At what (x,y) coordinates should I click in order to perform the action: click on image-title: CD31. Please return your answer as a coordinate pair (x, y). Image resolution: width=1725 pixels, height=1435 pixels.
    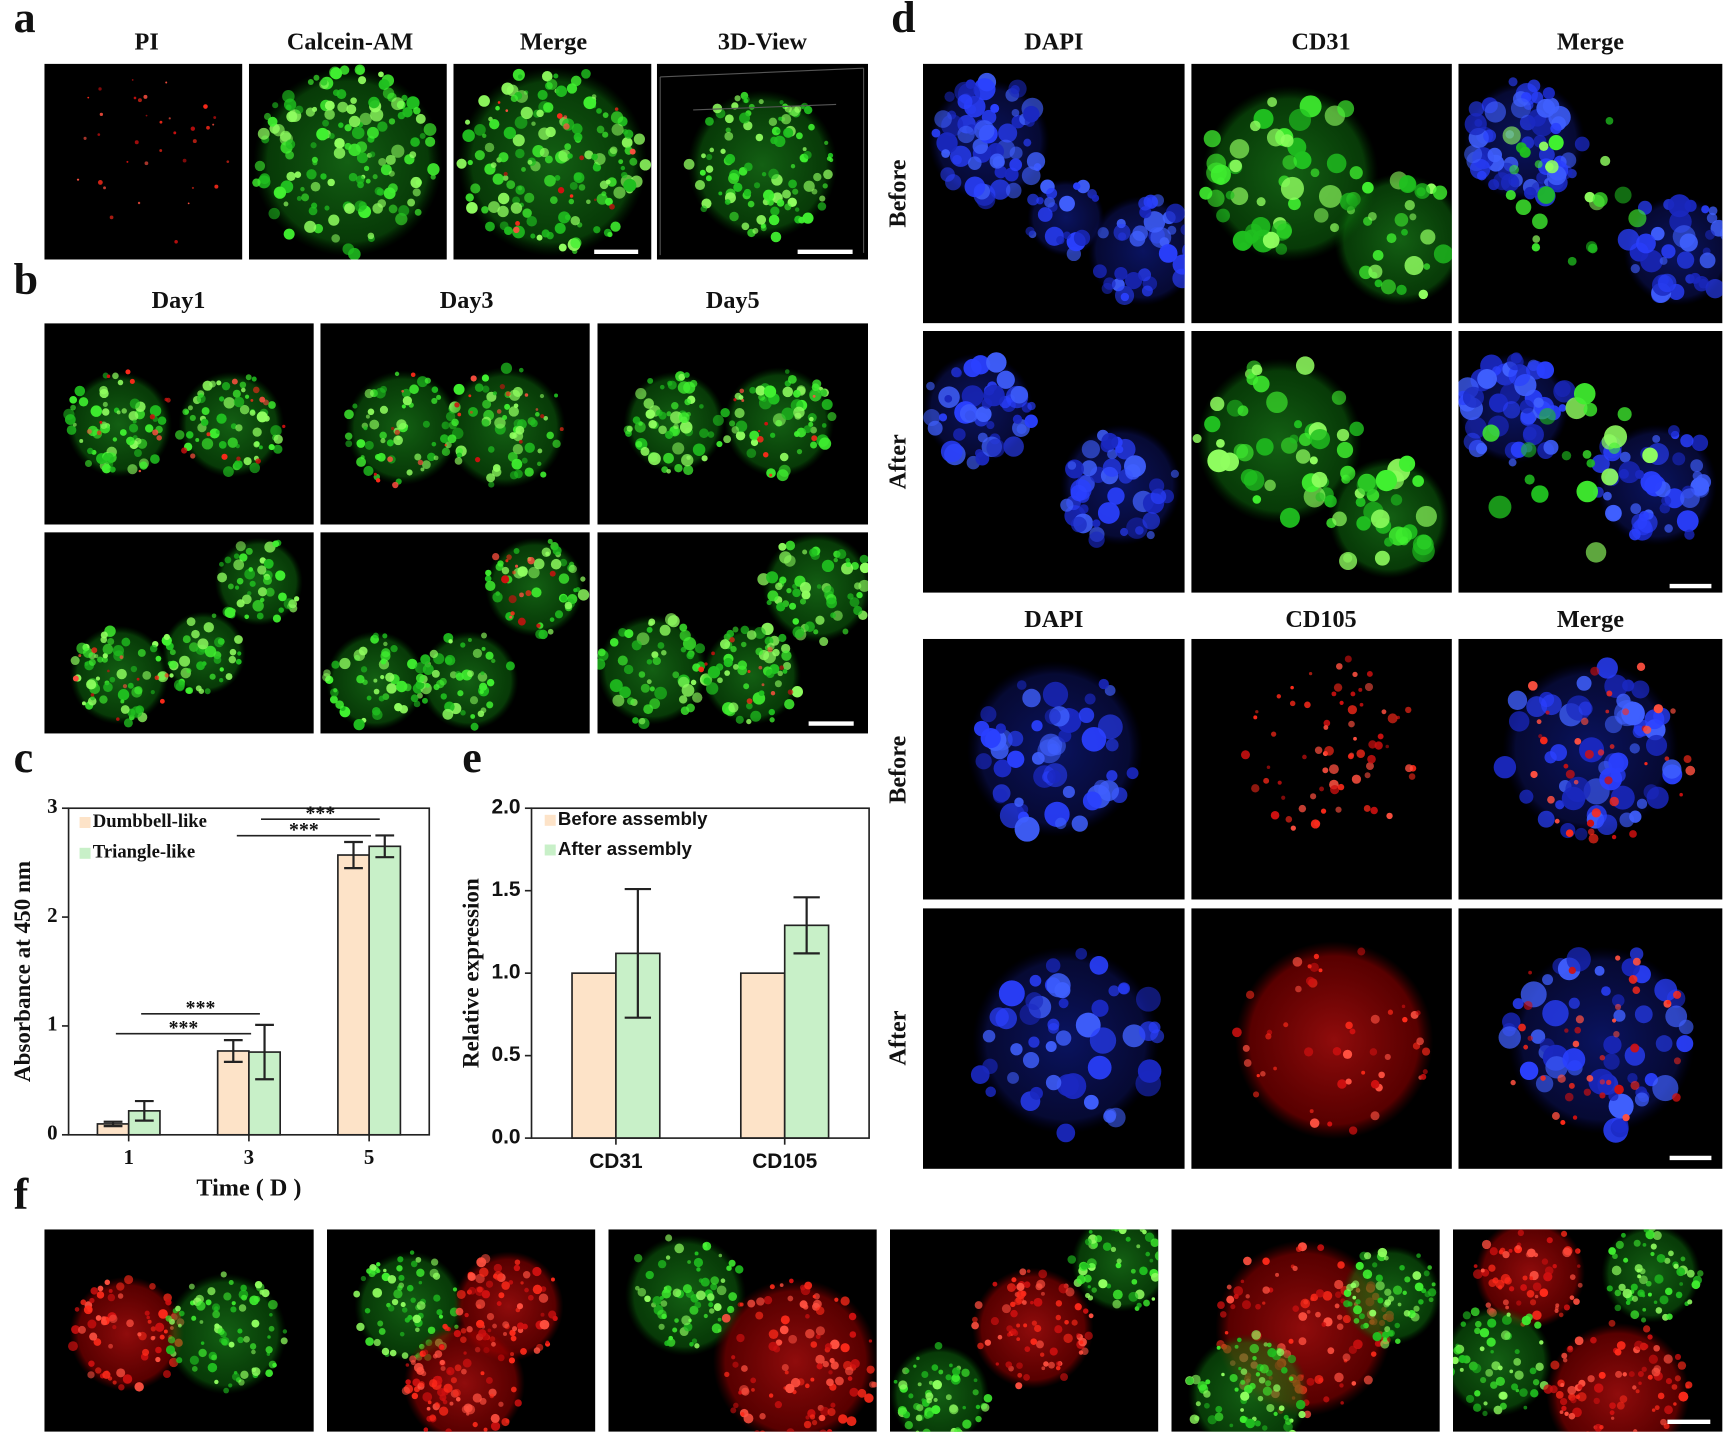
    Looking at the image, I should click on (1320, 42).